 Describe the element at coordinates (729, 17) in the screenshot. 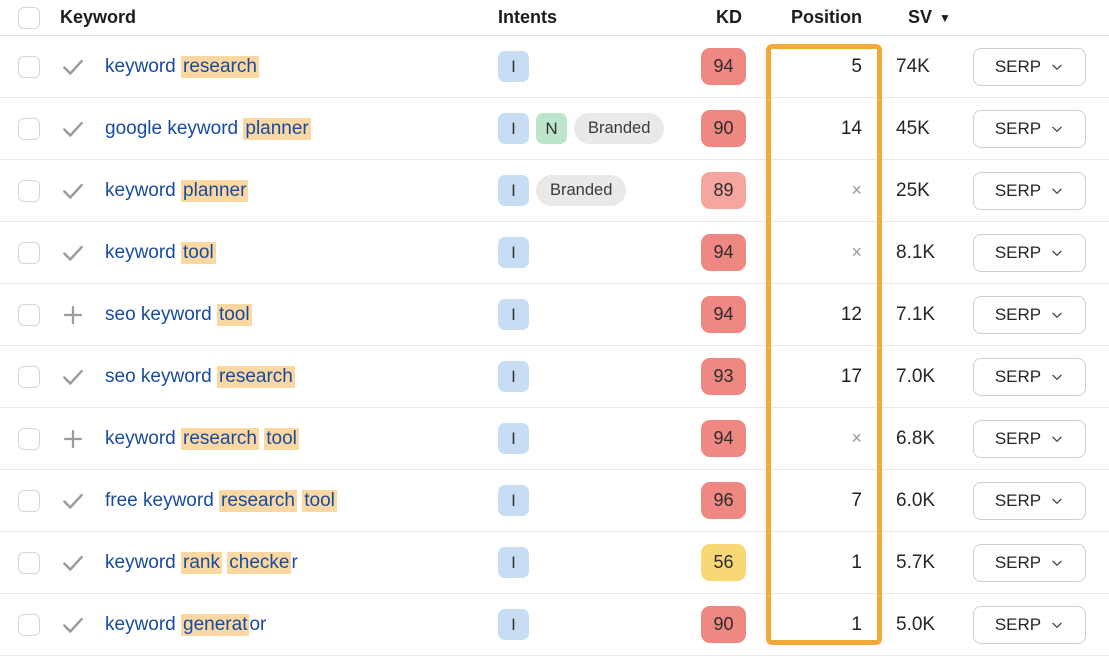

I see `column-header-kd: KD` at that location.